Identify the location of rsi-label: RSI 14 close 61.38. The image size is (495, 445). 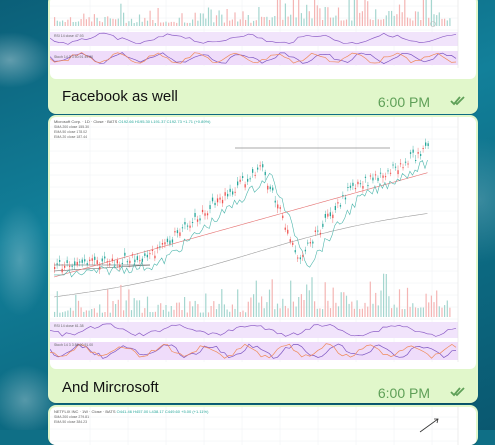
(69, 326).